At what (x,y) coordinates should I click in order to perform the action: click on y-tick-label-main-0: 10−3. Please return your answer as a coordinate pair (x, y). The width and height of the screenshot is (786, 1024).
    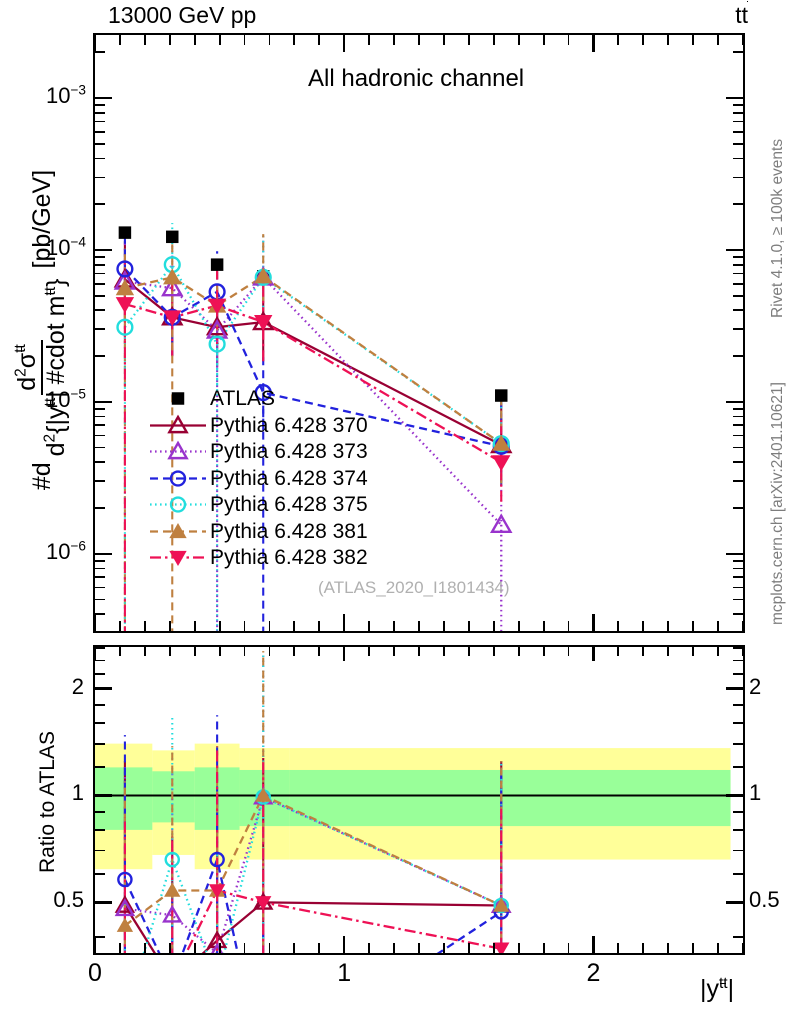
    Looking at the image, I should click on (65, 95).